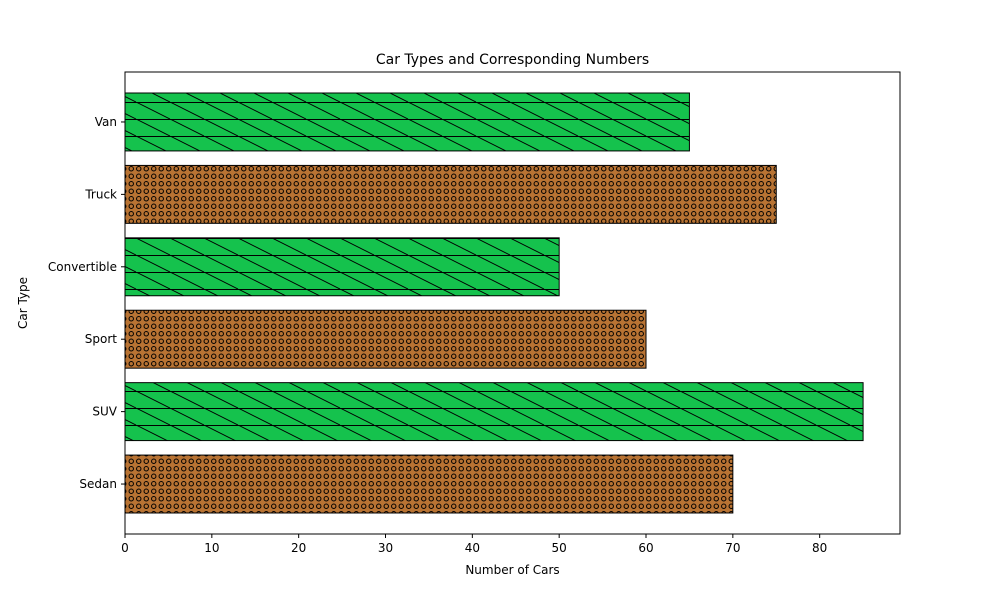  Describe the element at coordinates (98, 484) in the screenshot. I see `y-tick-label: Sedan` at that location.